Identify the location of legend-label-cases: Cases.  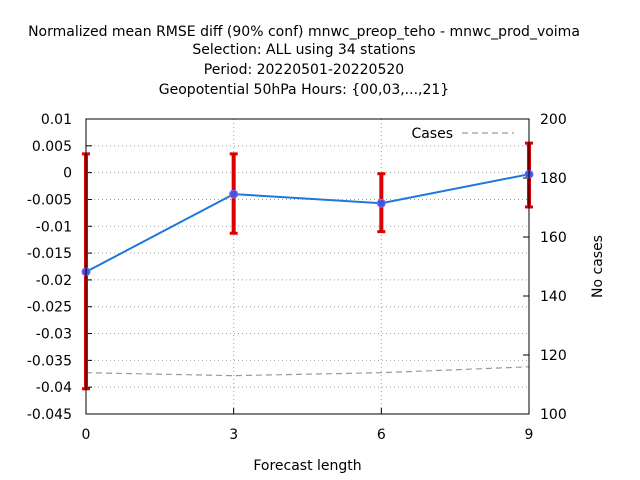
(432, 134).